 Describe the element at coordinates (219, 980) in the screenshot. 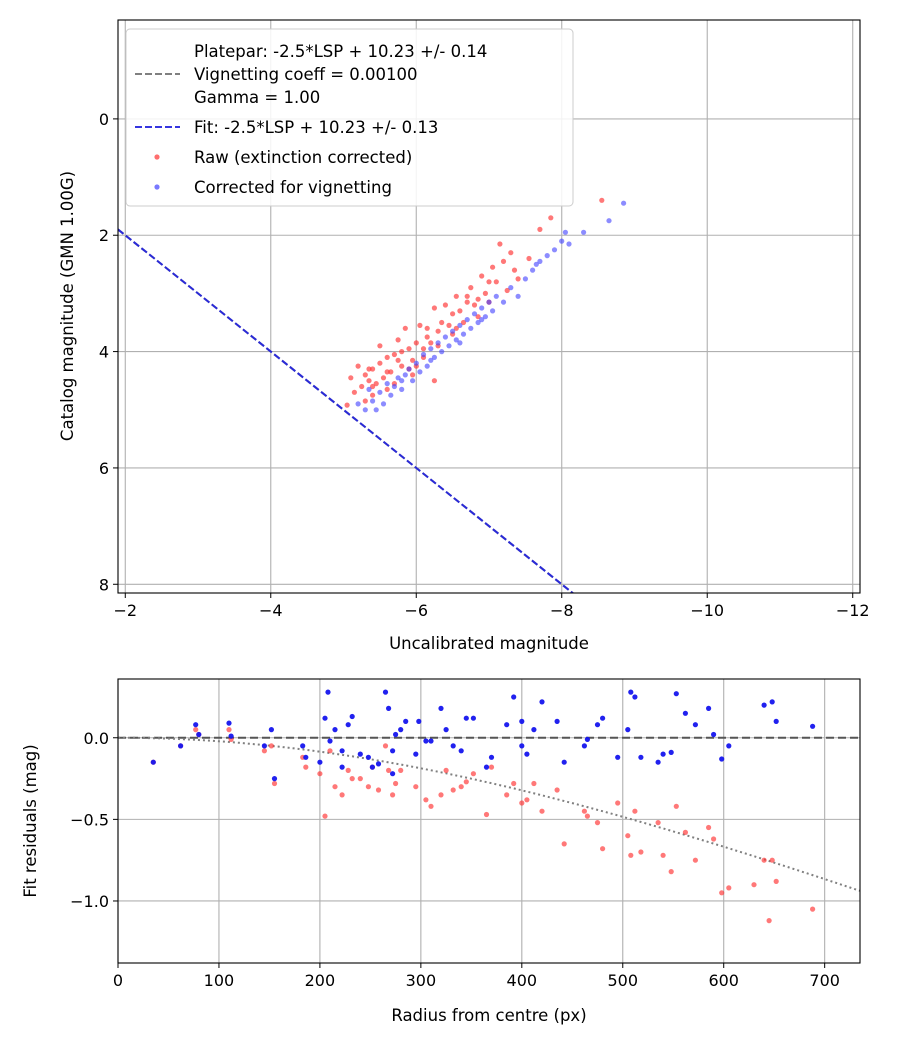

I see `bot-x-tick-label: 100` at that location.